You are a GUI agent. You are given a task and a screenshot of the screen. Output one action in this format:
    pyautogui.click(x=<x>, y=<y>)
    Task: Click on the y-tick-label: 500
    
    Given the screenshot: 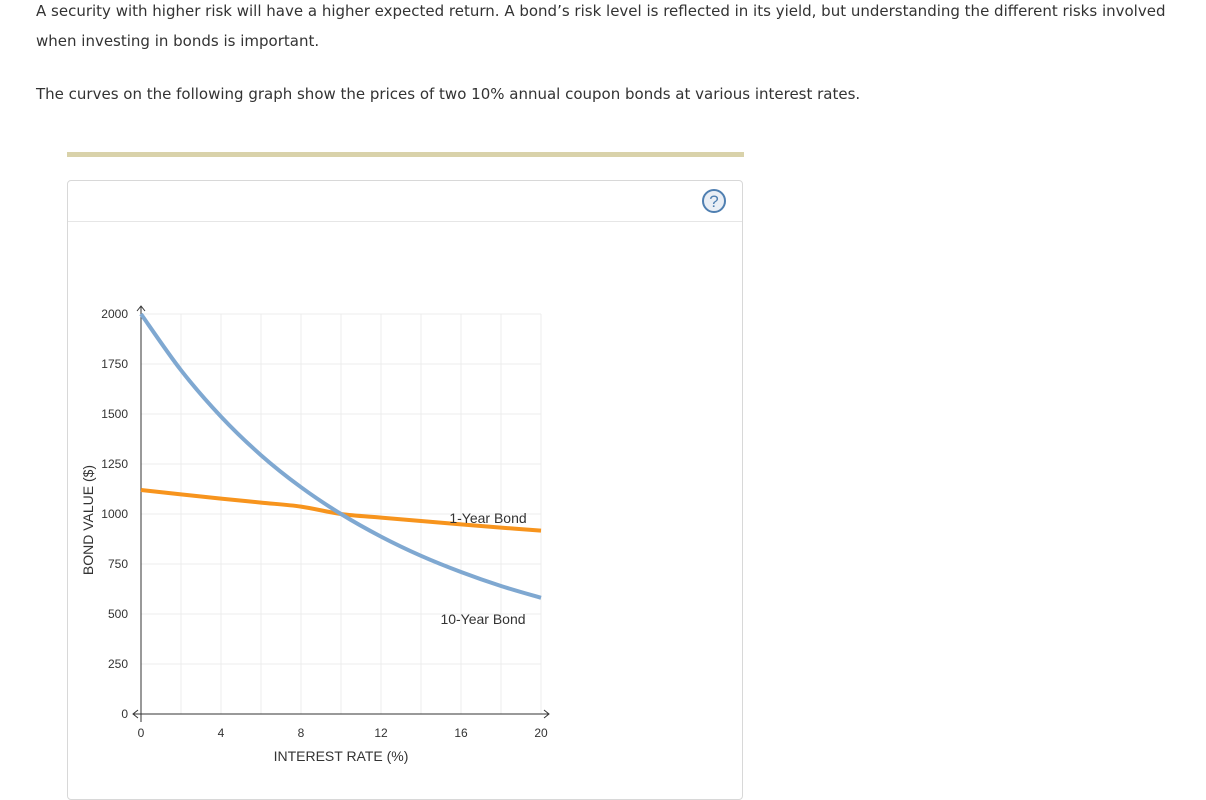 What is the action you would take?
    pyautogui.click(x=118, y=614)
    